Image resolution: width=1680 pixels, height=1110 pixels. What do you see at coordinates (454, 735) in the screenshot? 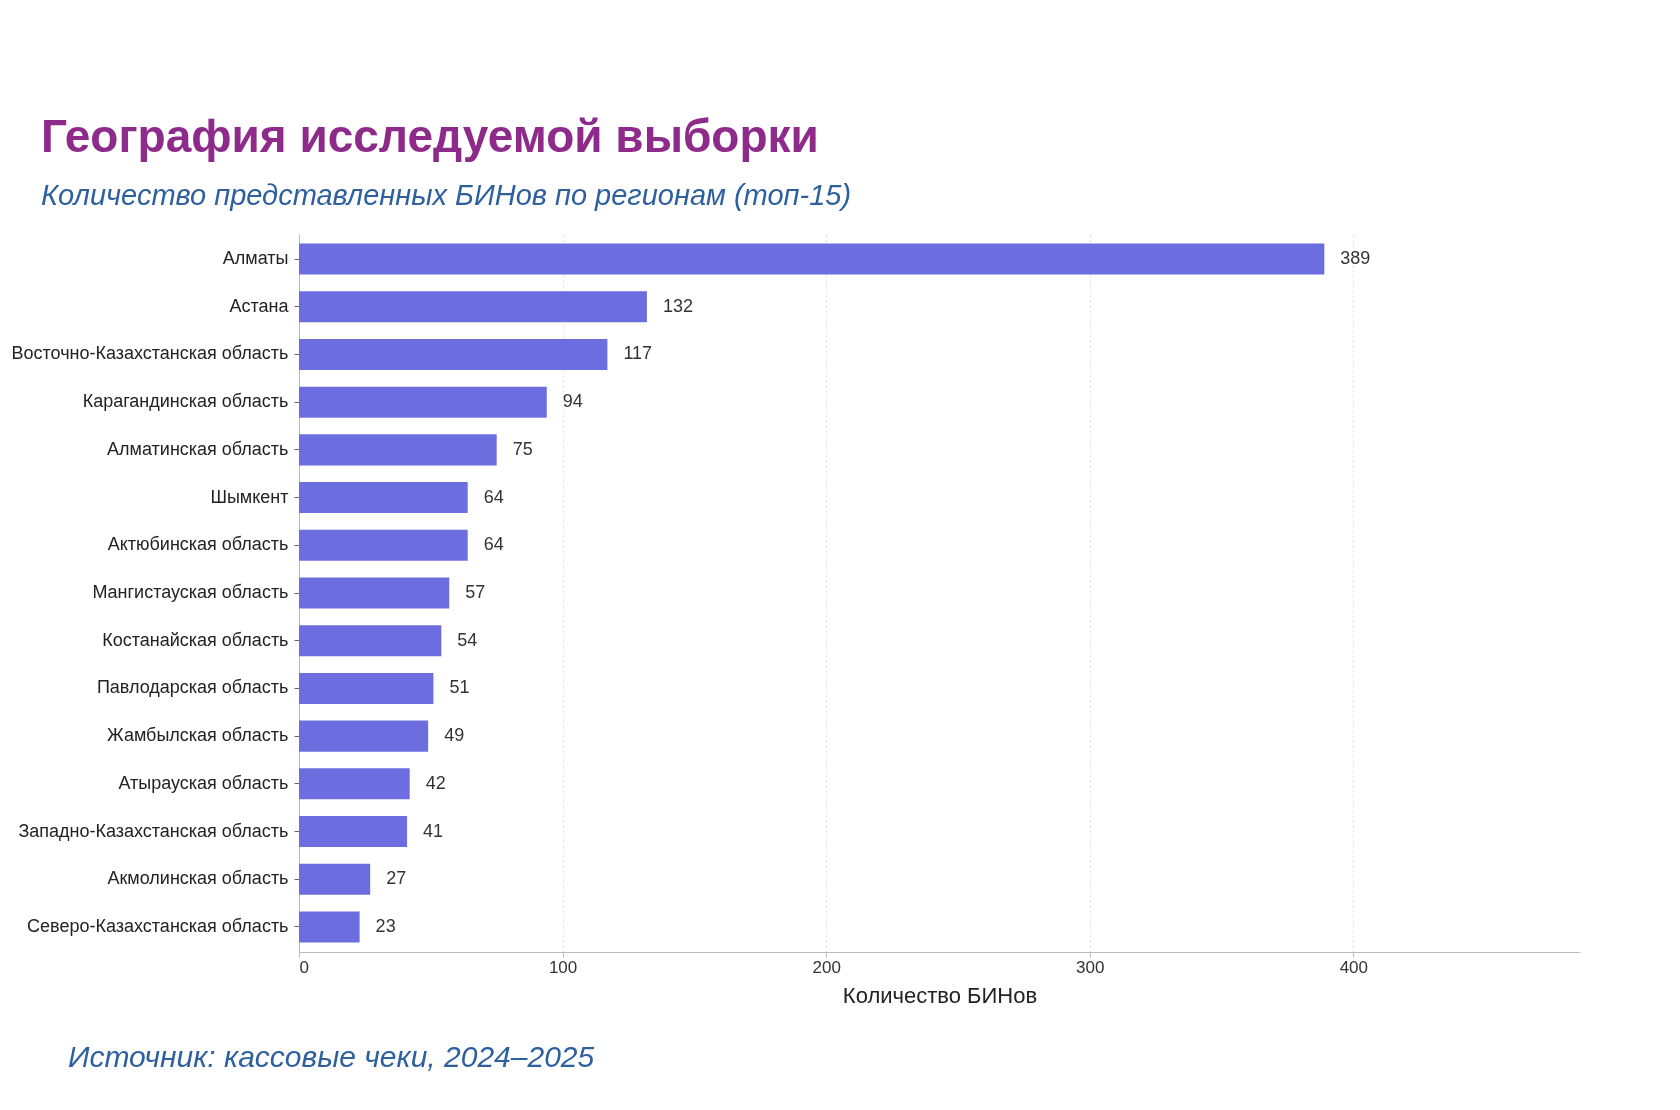
I see `data-label: 49` at bounding box center [454, 735].